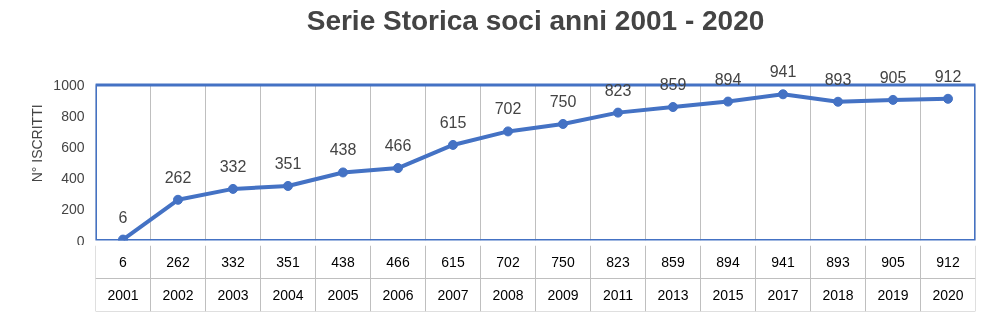 This screenshot has width=1008, height=320. Describe the element at coordinates (453, 262) in the screenshot. I see `data-label: 615` at that location.